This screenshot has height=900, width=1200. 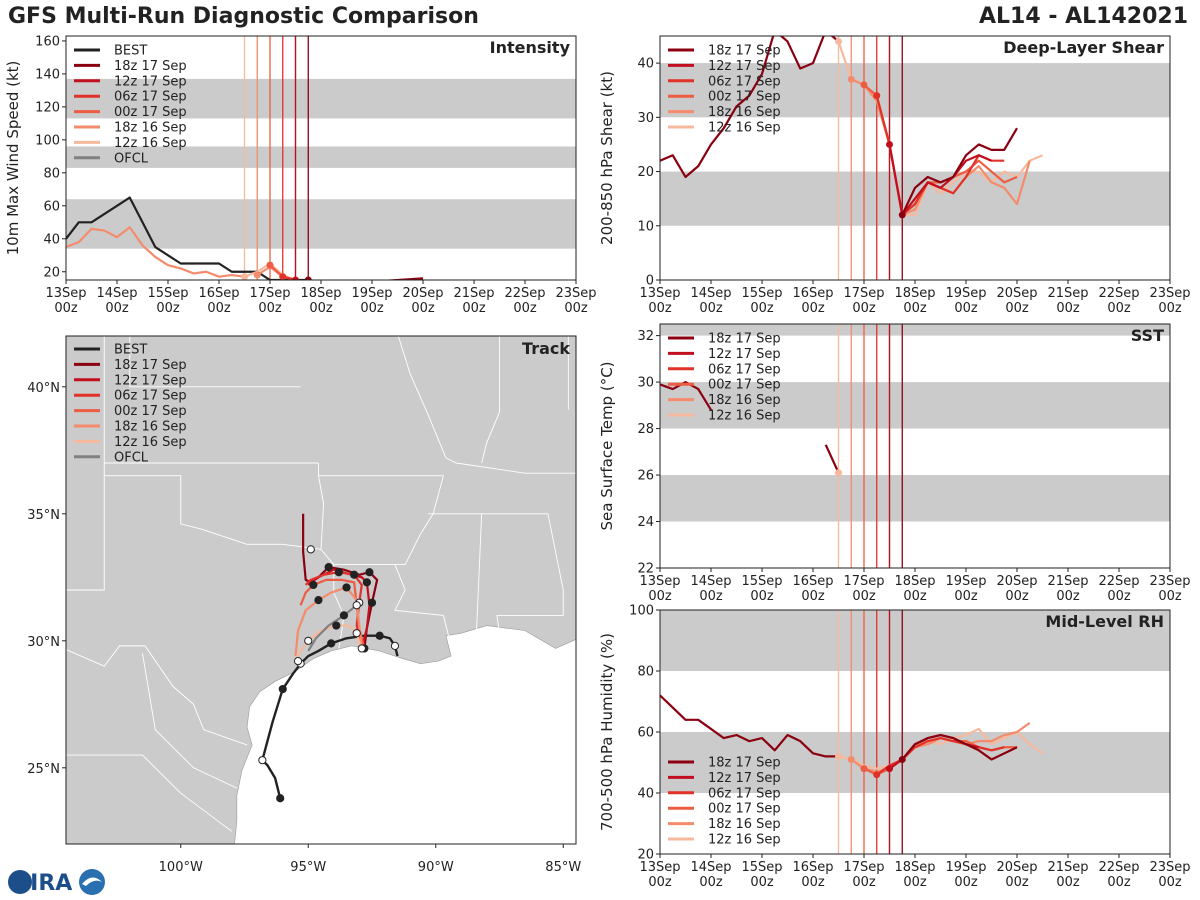 What do you see at coordinates (607, 445) in the screenshot?
I see `y-axis-label: Sea Surface Temp (°C)` at bounding box center [607, 445].